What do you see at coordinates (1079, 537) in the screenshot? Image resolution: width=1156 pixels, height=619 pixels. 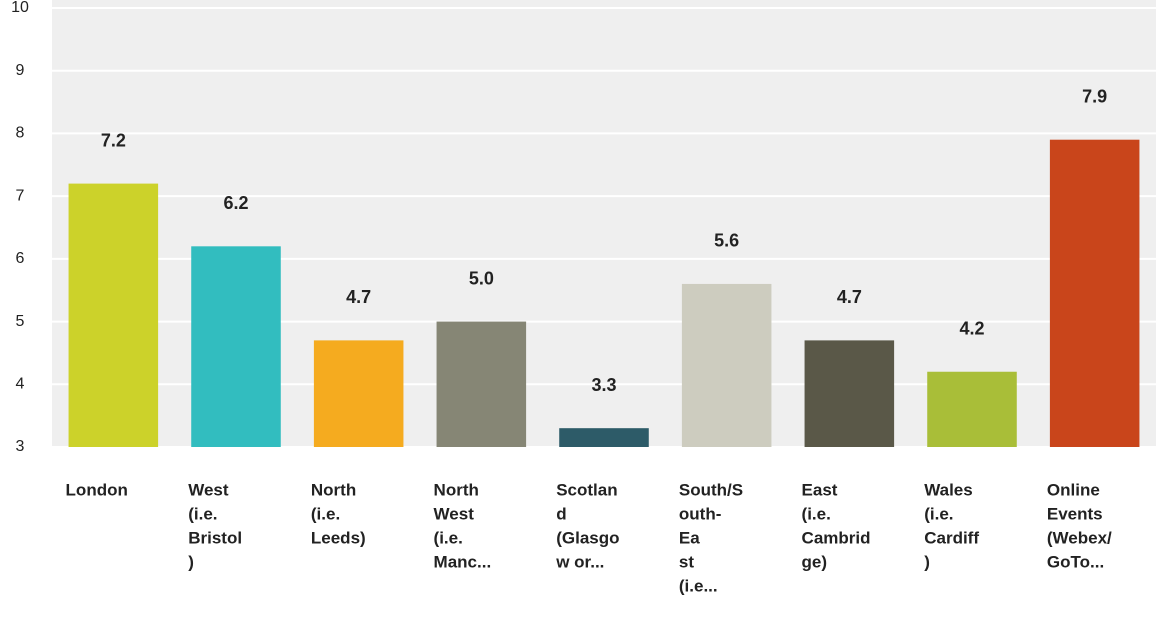 I see `x-tick-label: (Webex/` at bounding box center [1079, 537].